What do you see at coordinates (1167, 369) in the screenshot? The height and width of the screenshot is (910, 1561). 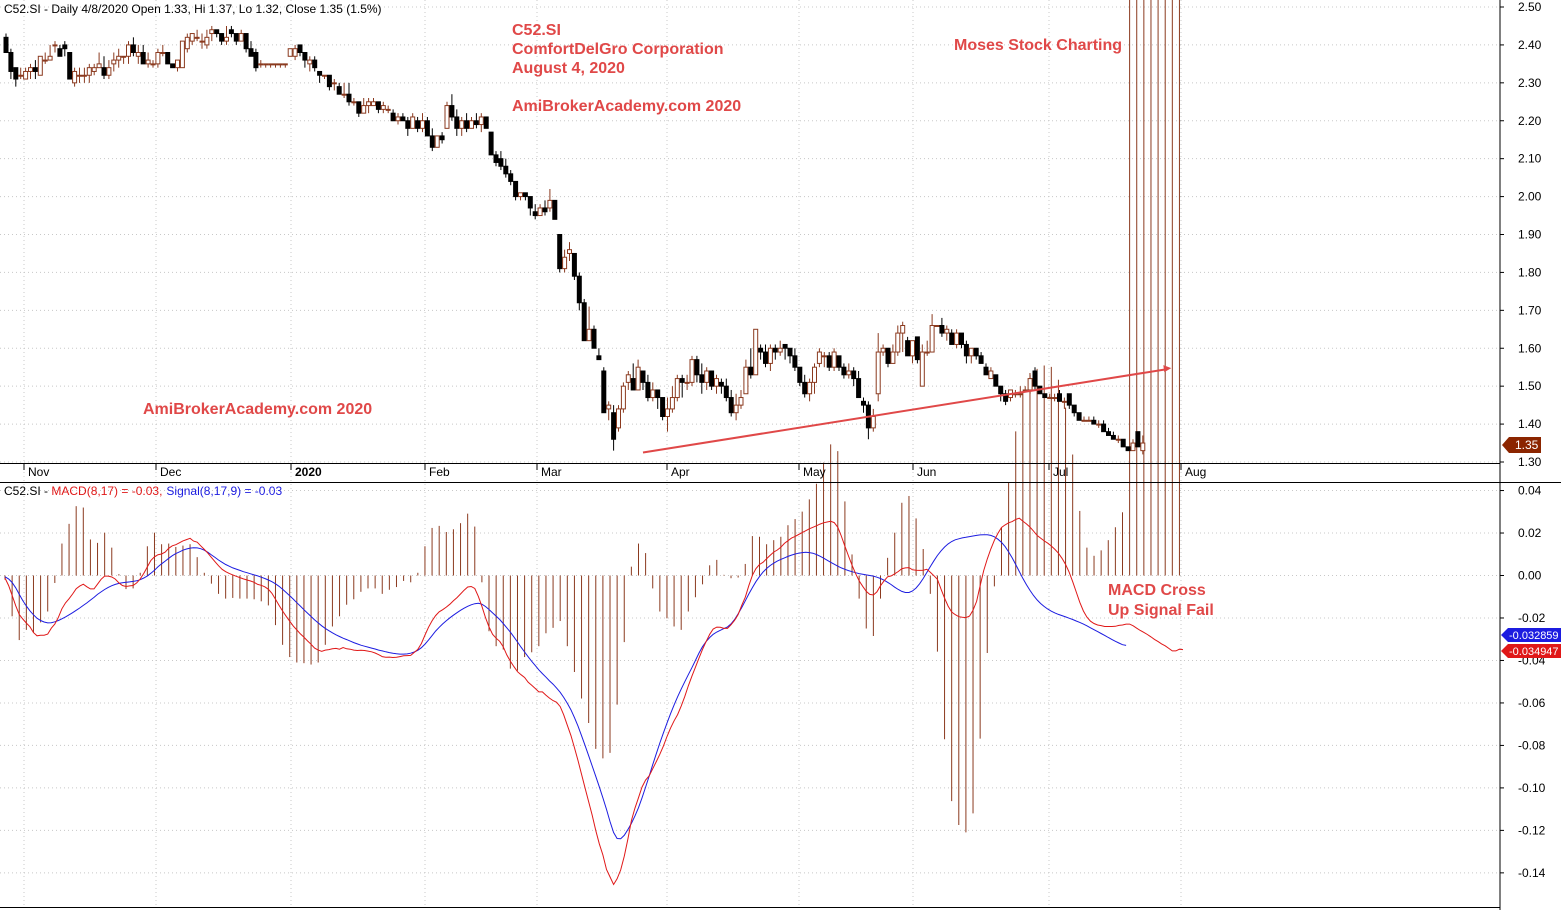 I see `trendline-arrowhead` at bounding box center [1167, 369].